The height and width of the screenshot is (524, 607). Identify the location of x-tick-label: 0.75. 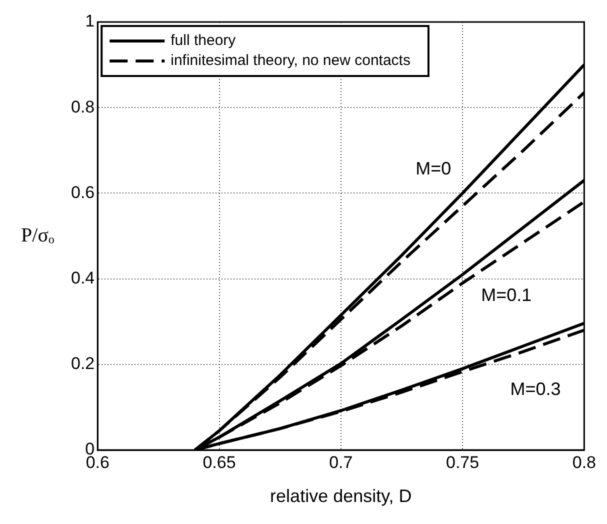
(463, 462).